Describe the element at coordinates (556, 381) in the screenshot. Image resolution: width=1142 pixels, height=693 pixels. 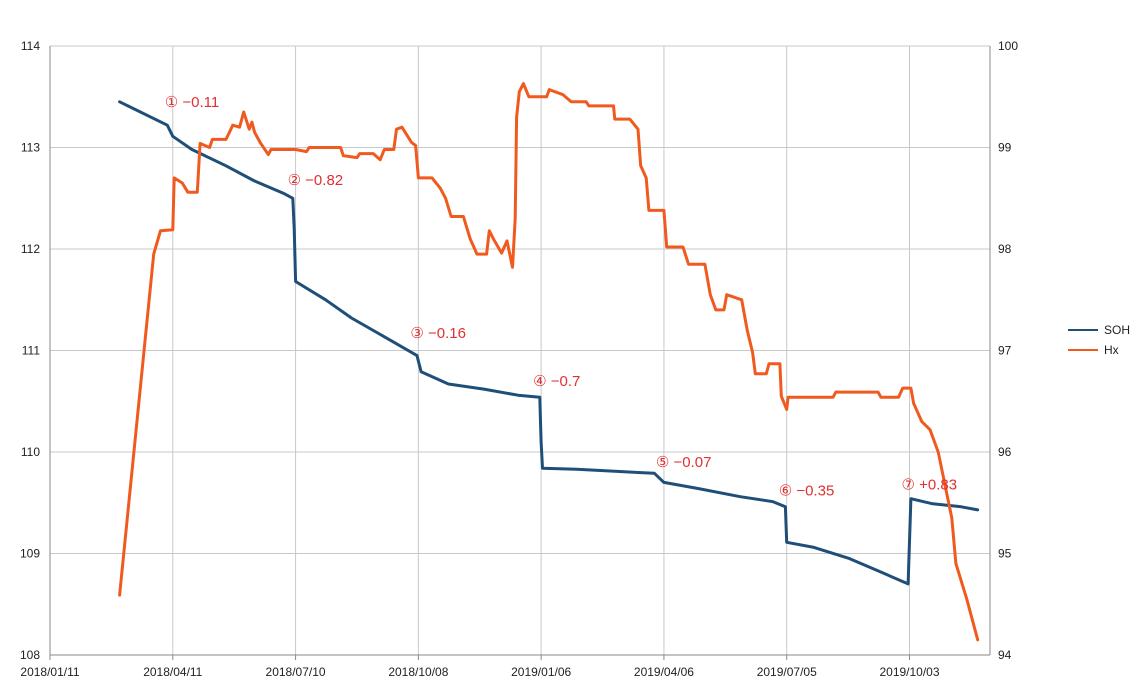
I see `annotation-label: ④ −0.7` at that location.